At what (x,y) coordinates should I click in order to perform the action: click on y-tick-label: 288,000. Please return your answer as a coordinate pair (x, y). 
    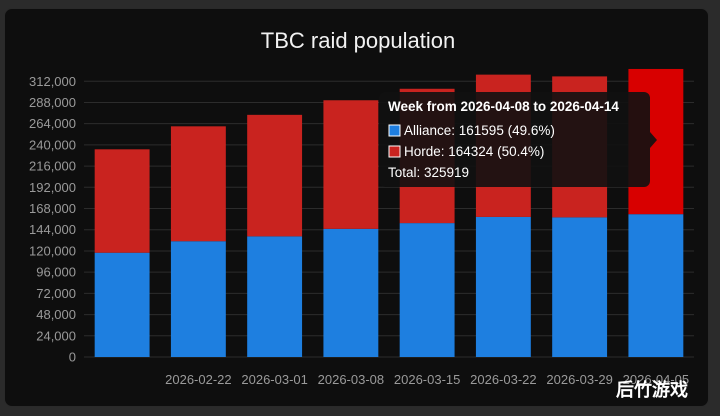
    Looking at the image, I should click on (52, 102).